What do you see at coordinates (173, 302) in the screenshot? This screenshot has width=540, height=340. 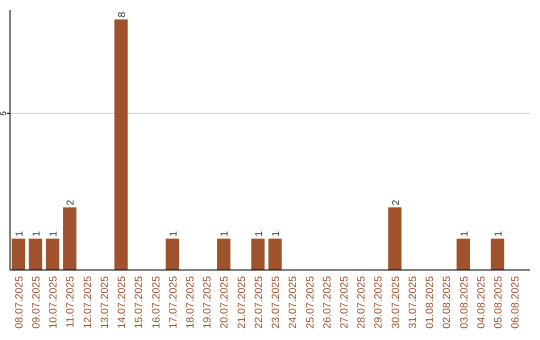 I see `x-tick-label: 17.07.2025` at bounding box center [173, 302].